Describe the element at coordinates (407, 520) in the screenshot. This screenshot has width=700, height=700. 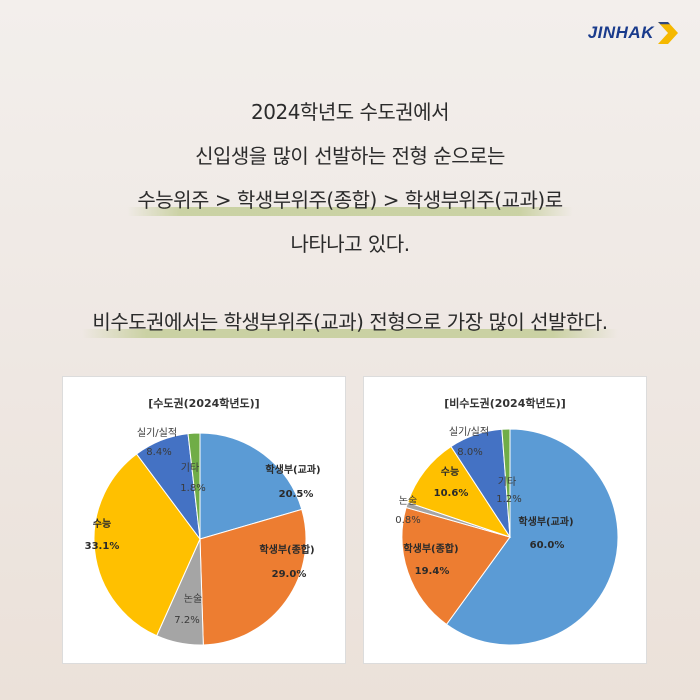
I see `slice-value-label: 0.8%` at that location.